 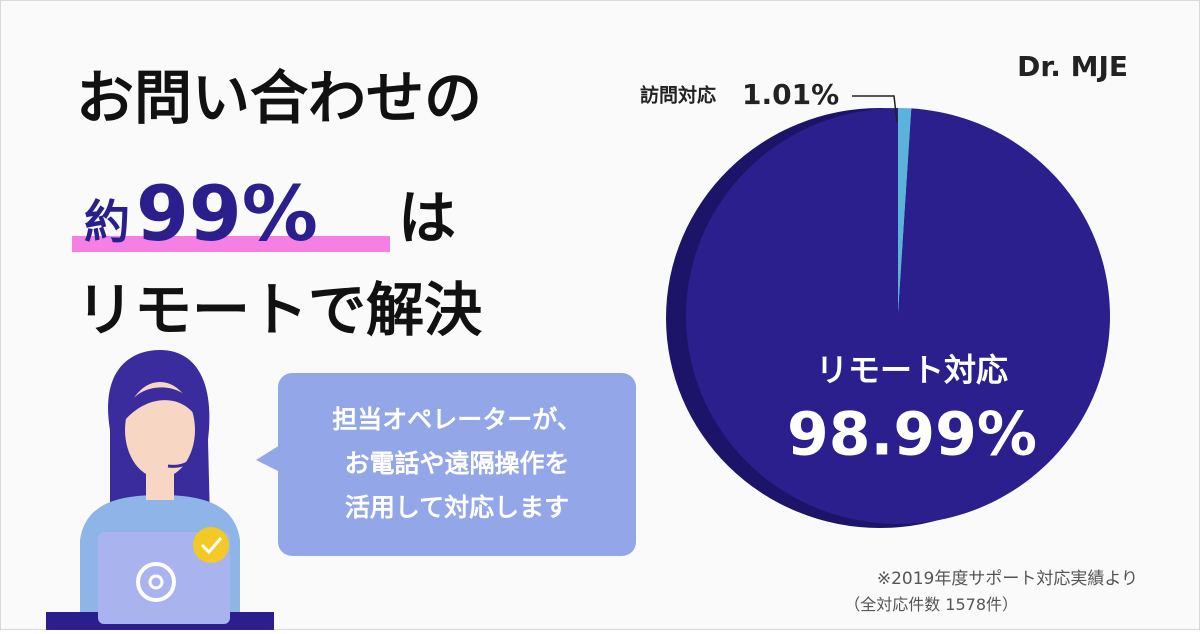 What do you see at coordinates (457, 419) in the screenshot?
I see `bubble-text: 担当オペレーターが、` at bounding box center [457, 419].